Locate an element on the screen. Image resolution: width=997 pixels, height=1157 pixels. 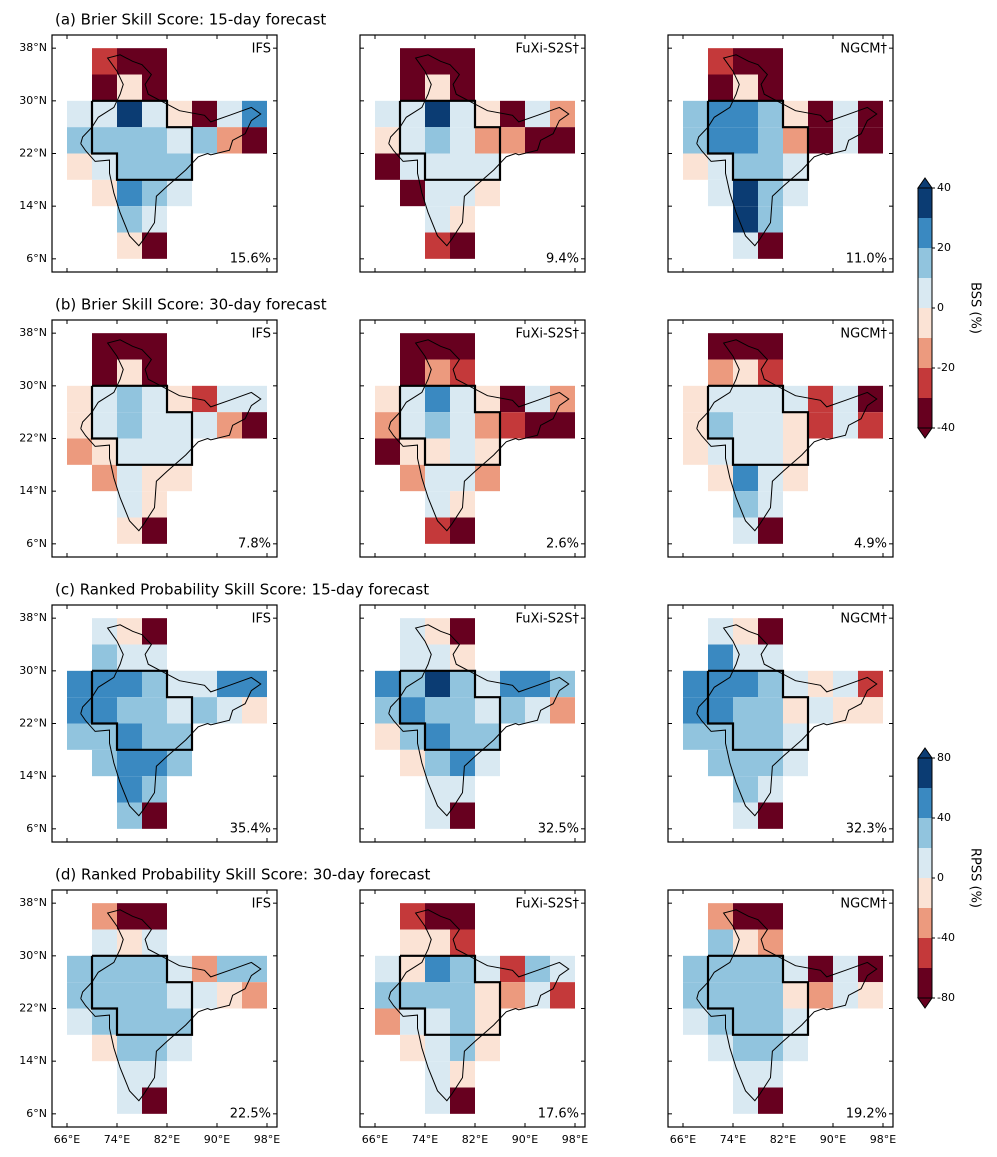
region-box is located at coordinates (450, 995).